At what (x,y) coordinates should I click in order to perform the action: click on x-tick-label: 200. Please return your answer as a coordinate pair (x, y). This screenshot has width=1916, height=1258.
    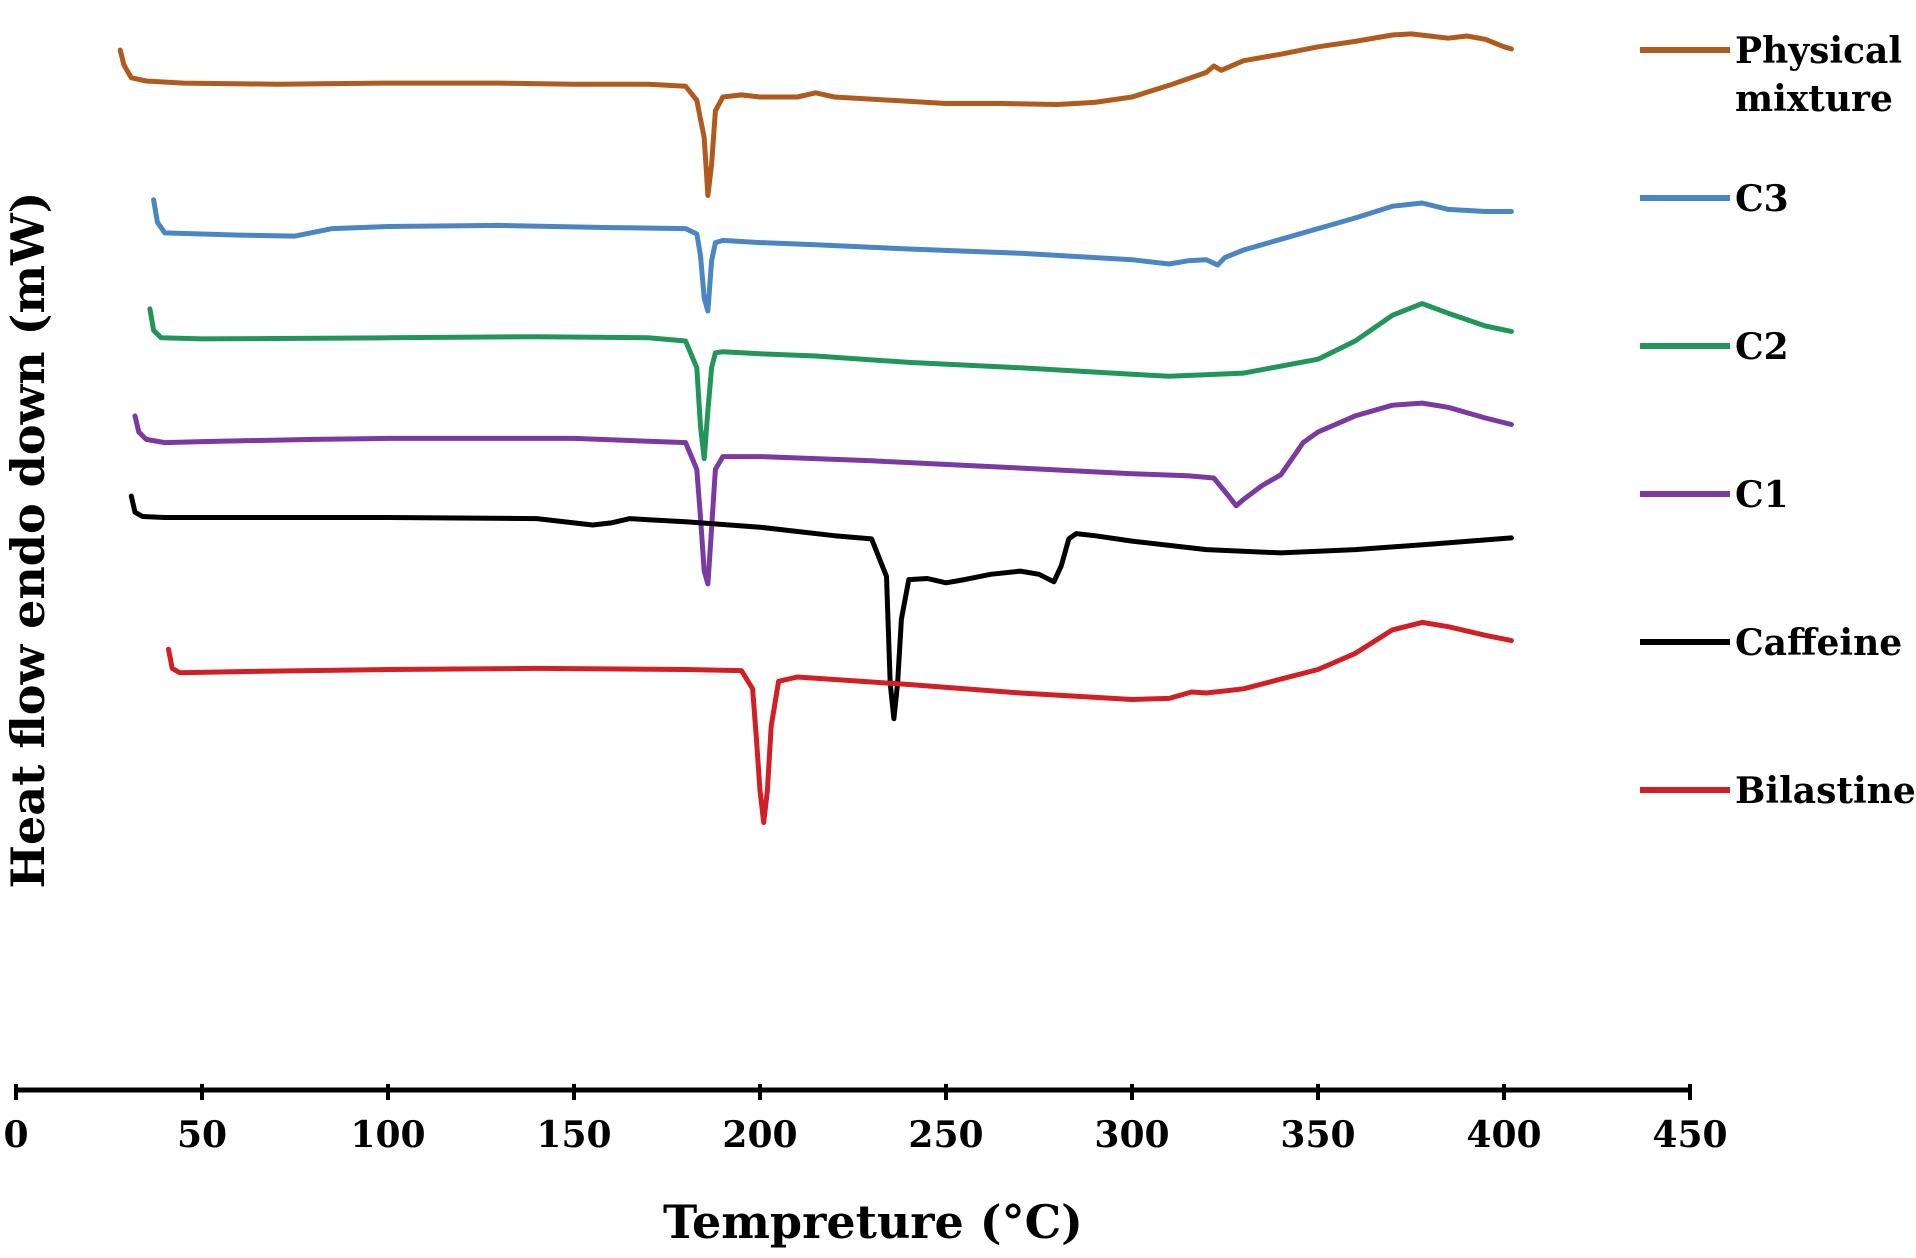
    Looking at the image, I should click on (759, 1135).